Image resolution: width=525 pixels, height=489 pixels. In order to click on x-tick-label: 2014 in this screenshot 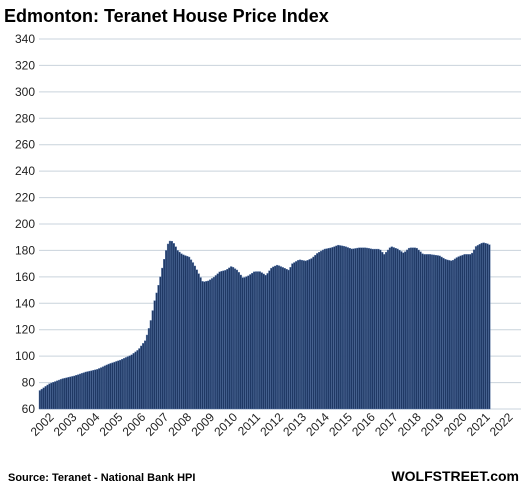, I will do `click(317, 424)`.